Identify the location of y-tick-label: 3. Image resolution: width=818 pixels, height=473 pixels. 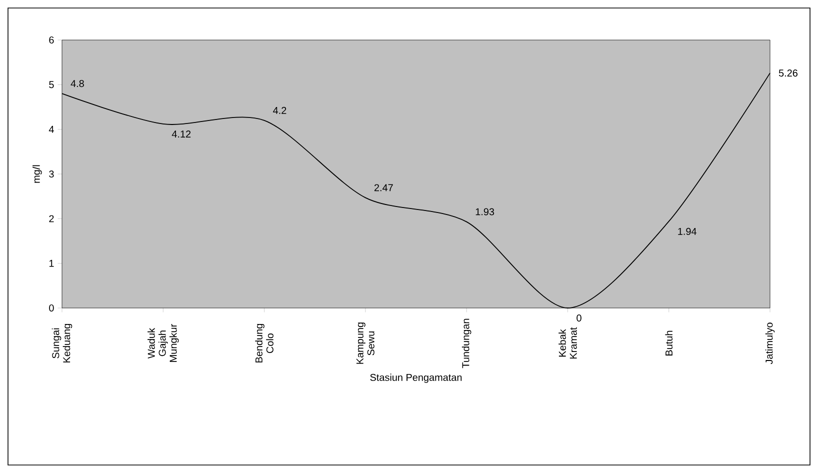
(51, 174).